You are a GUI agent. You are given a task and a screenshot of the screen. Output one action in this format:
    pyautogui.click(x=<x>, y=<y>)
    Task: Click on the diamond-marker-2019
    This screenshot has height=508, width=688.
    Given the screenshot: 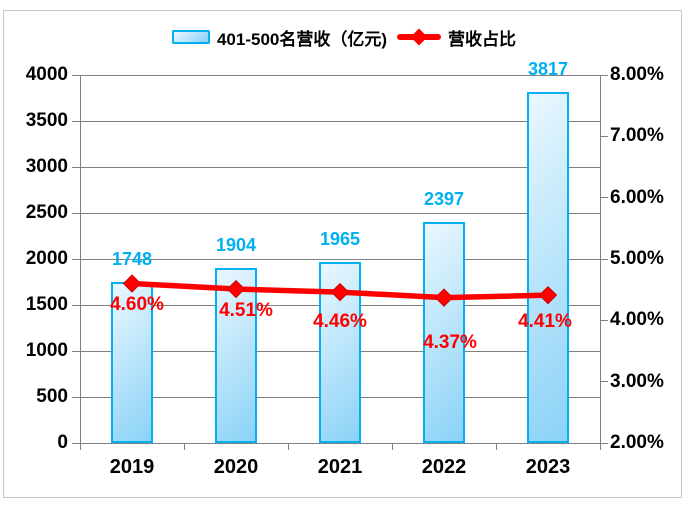 What is the action you would take?
    pyautogui.click(x=132, y=283)
    